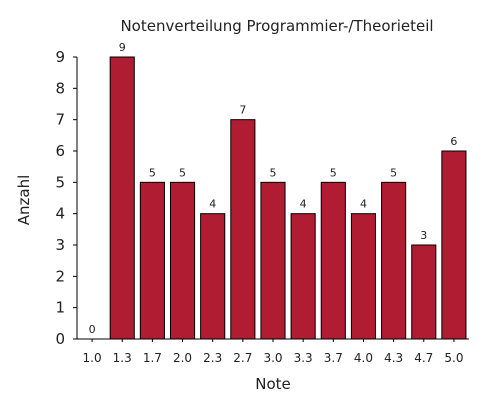 The width and height of the screenshot is (499, 400). What do you see at coordinates (60, 245) in the screenshot?
I see `y-tick-label: 3` at bounding box center [60, 245].